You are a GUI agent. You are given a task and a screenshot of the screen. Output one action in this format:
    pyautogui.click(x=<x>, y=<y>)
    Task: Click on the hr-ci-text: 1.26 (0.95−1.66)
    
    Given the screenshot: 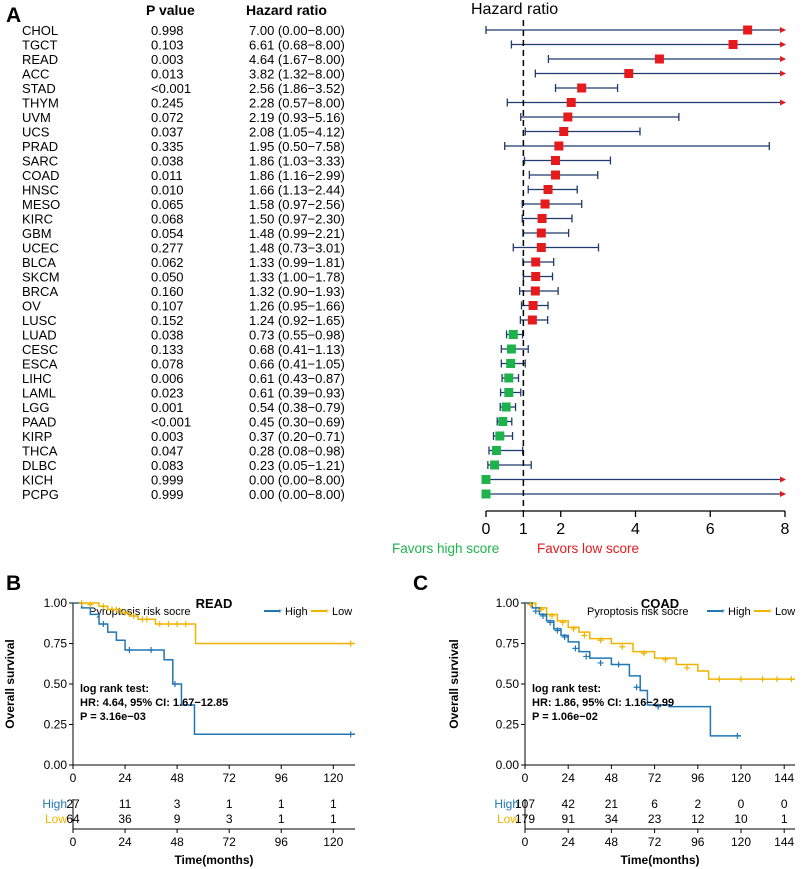 What is the action you would take?
    pyautogui.click(x=297, y=306)
    